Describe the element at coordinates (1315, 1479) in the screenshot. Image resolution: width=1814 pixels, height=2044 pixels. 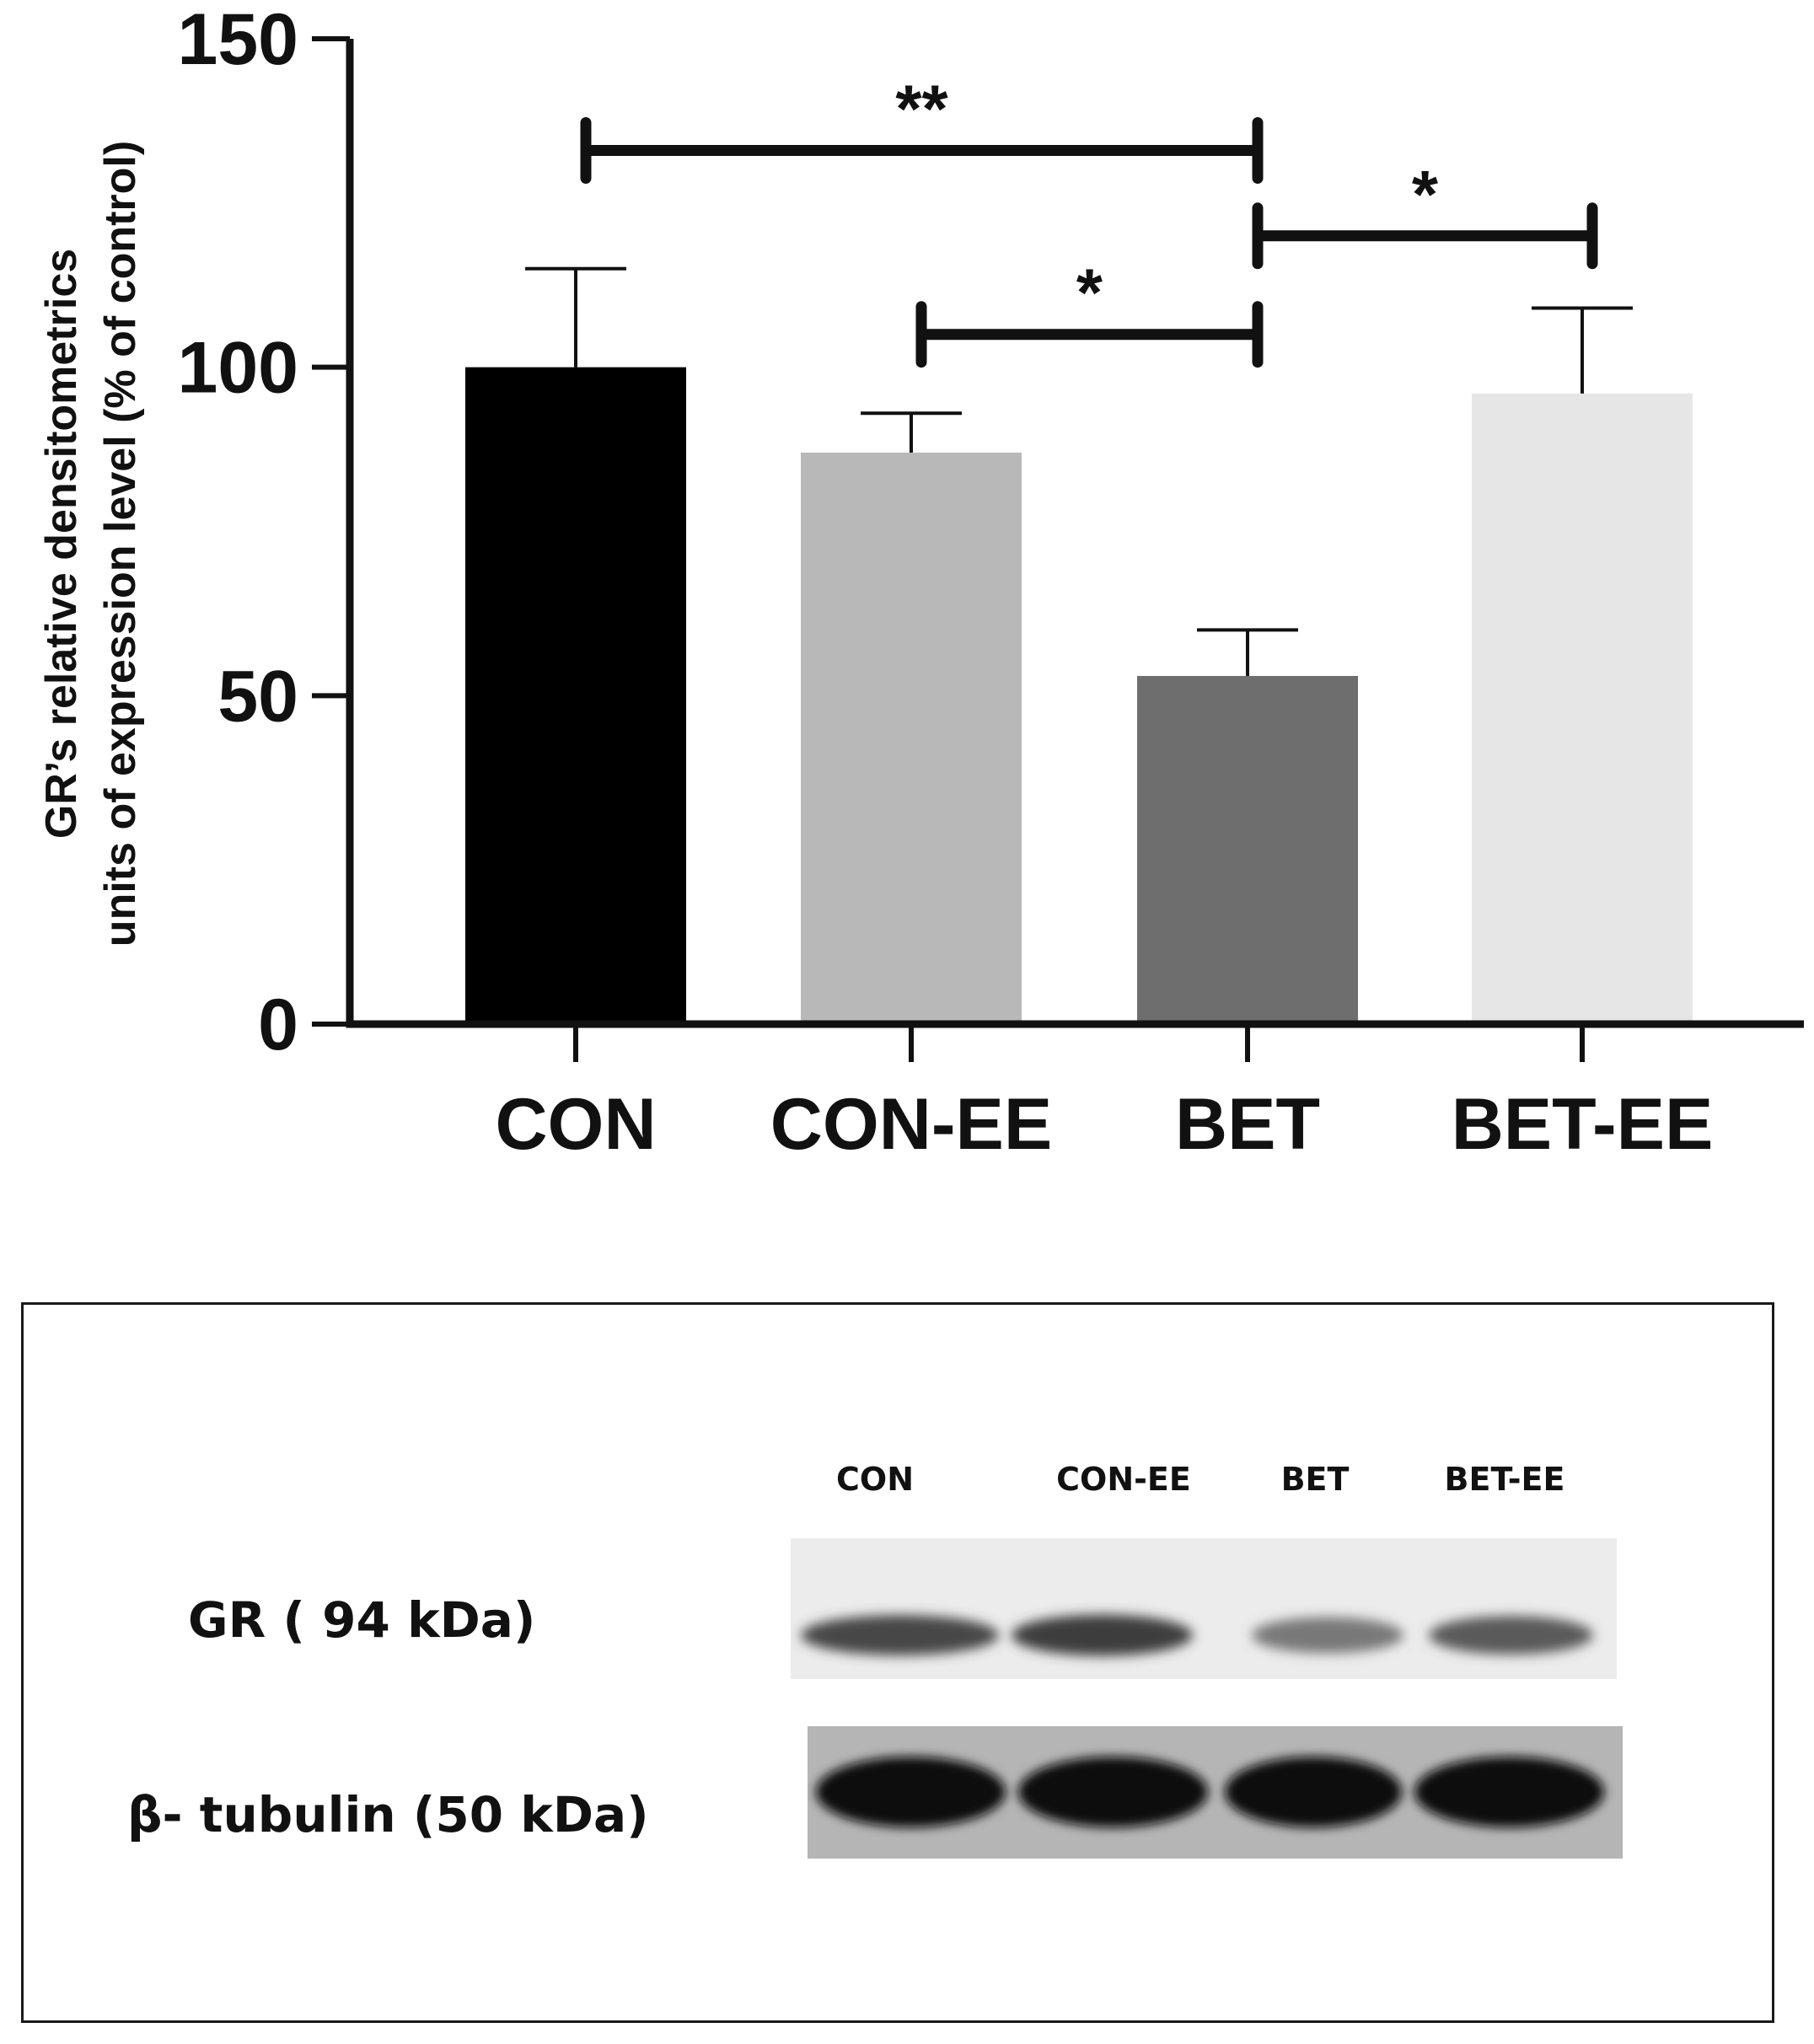
I see `blot-lane-label-bet: BET` at that location.